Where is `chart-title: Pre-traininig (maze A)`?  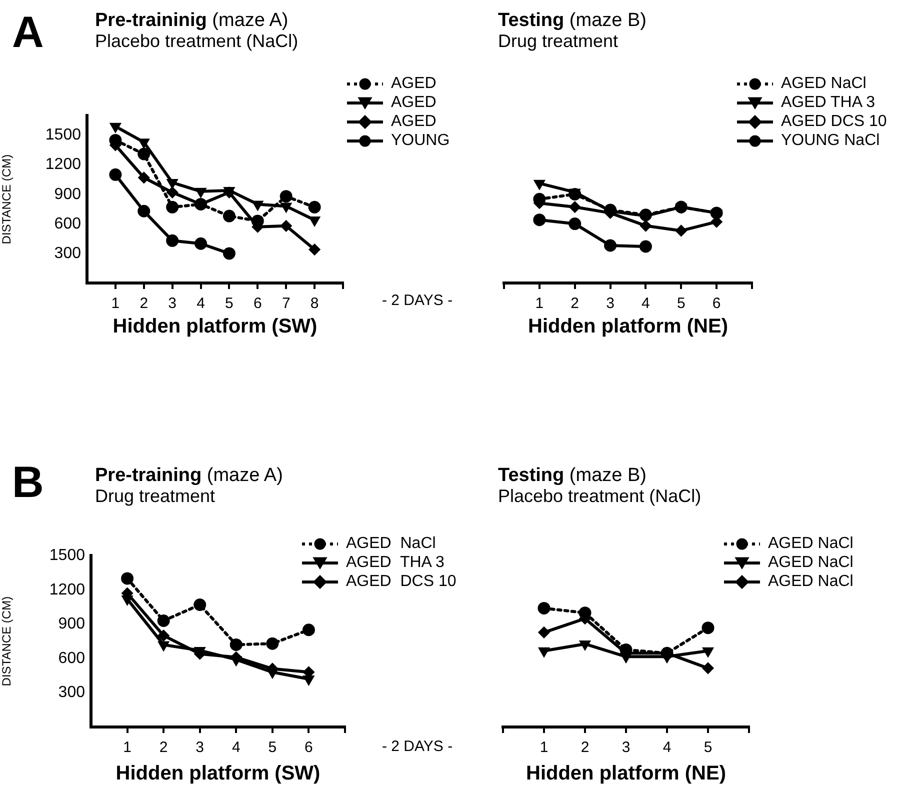 chart-title: Pre-traininig (maze A) is located at coordinates (191, 21).